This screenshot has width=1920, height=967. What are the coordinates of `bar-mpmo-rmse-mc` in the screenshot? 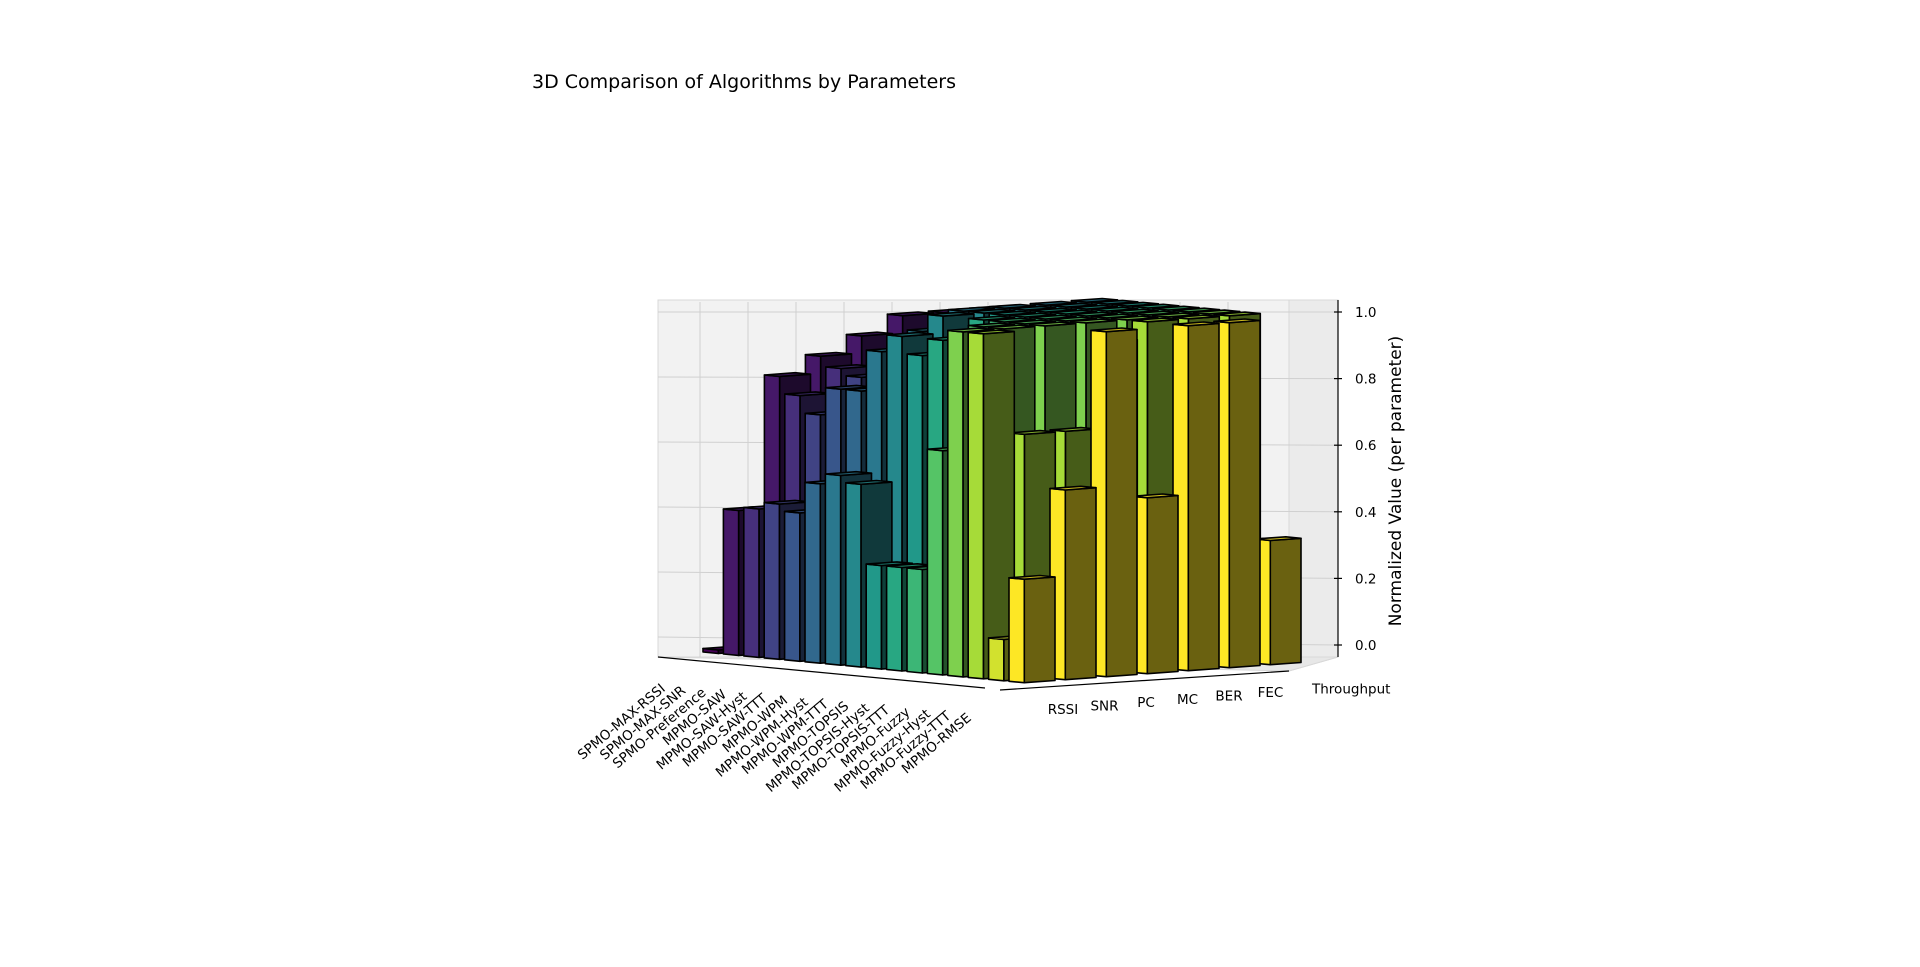 It's located at (1155, 584).